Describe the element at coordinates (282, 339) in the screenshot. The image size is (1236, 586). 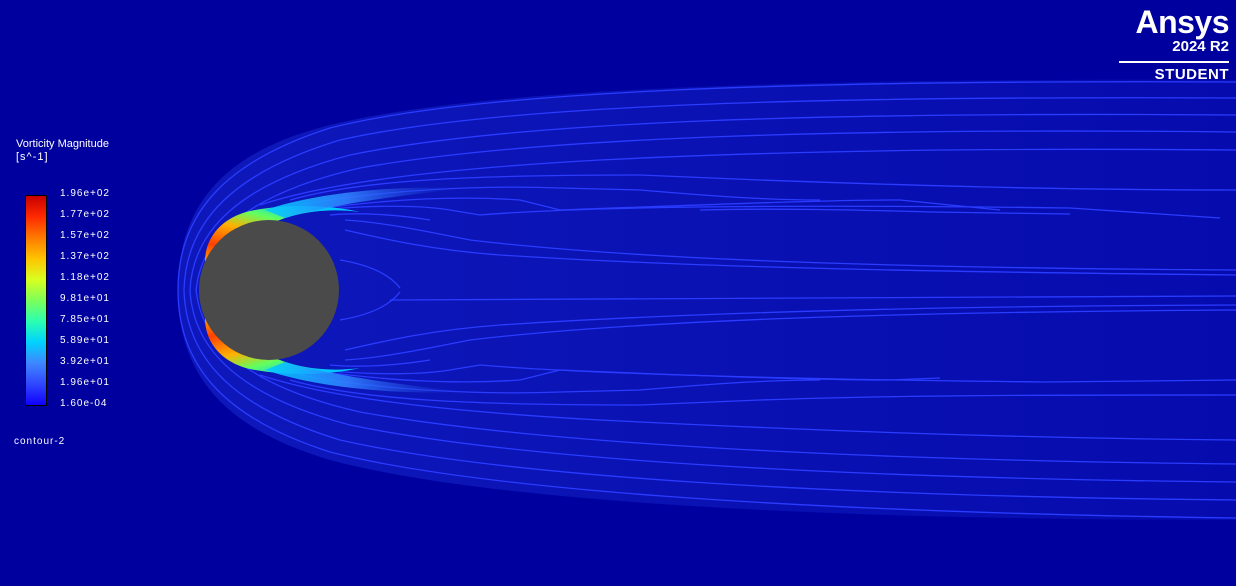
I see `shear-layer-bottom` at that location.